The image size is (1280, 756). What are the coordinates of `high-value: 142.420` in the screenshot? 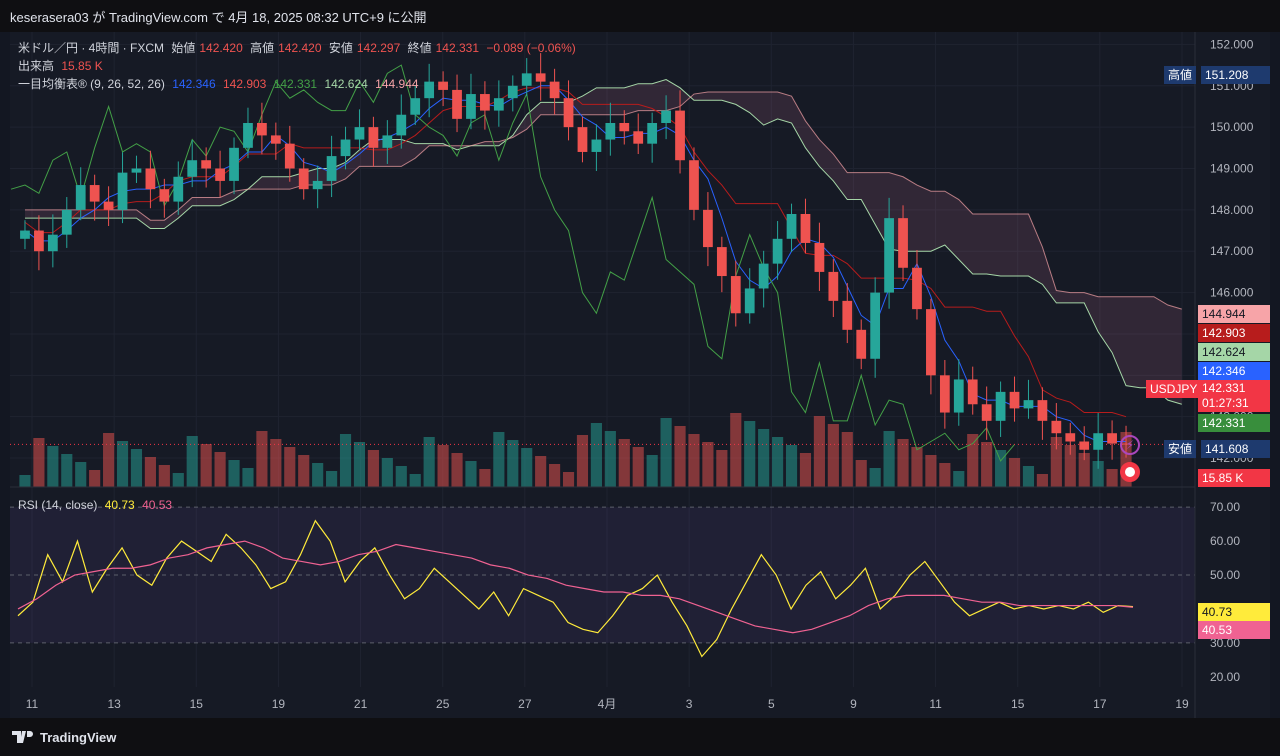 It's located at (300, 48).